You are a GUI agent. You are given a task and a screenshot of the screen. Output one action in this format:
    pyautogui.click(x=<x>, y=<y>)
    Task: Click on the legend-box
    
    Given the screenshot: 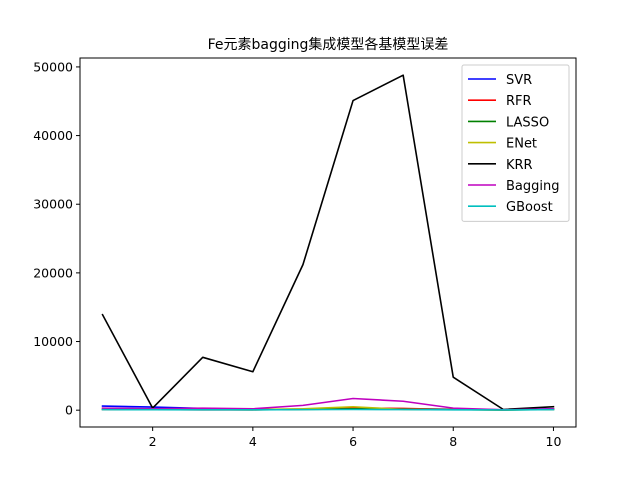 What is the action you would take?
    pyautogui.click(x=515, y=143)
    